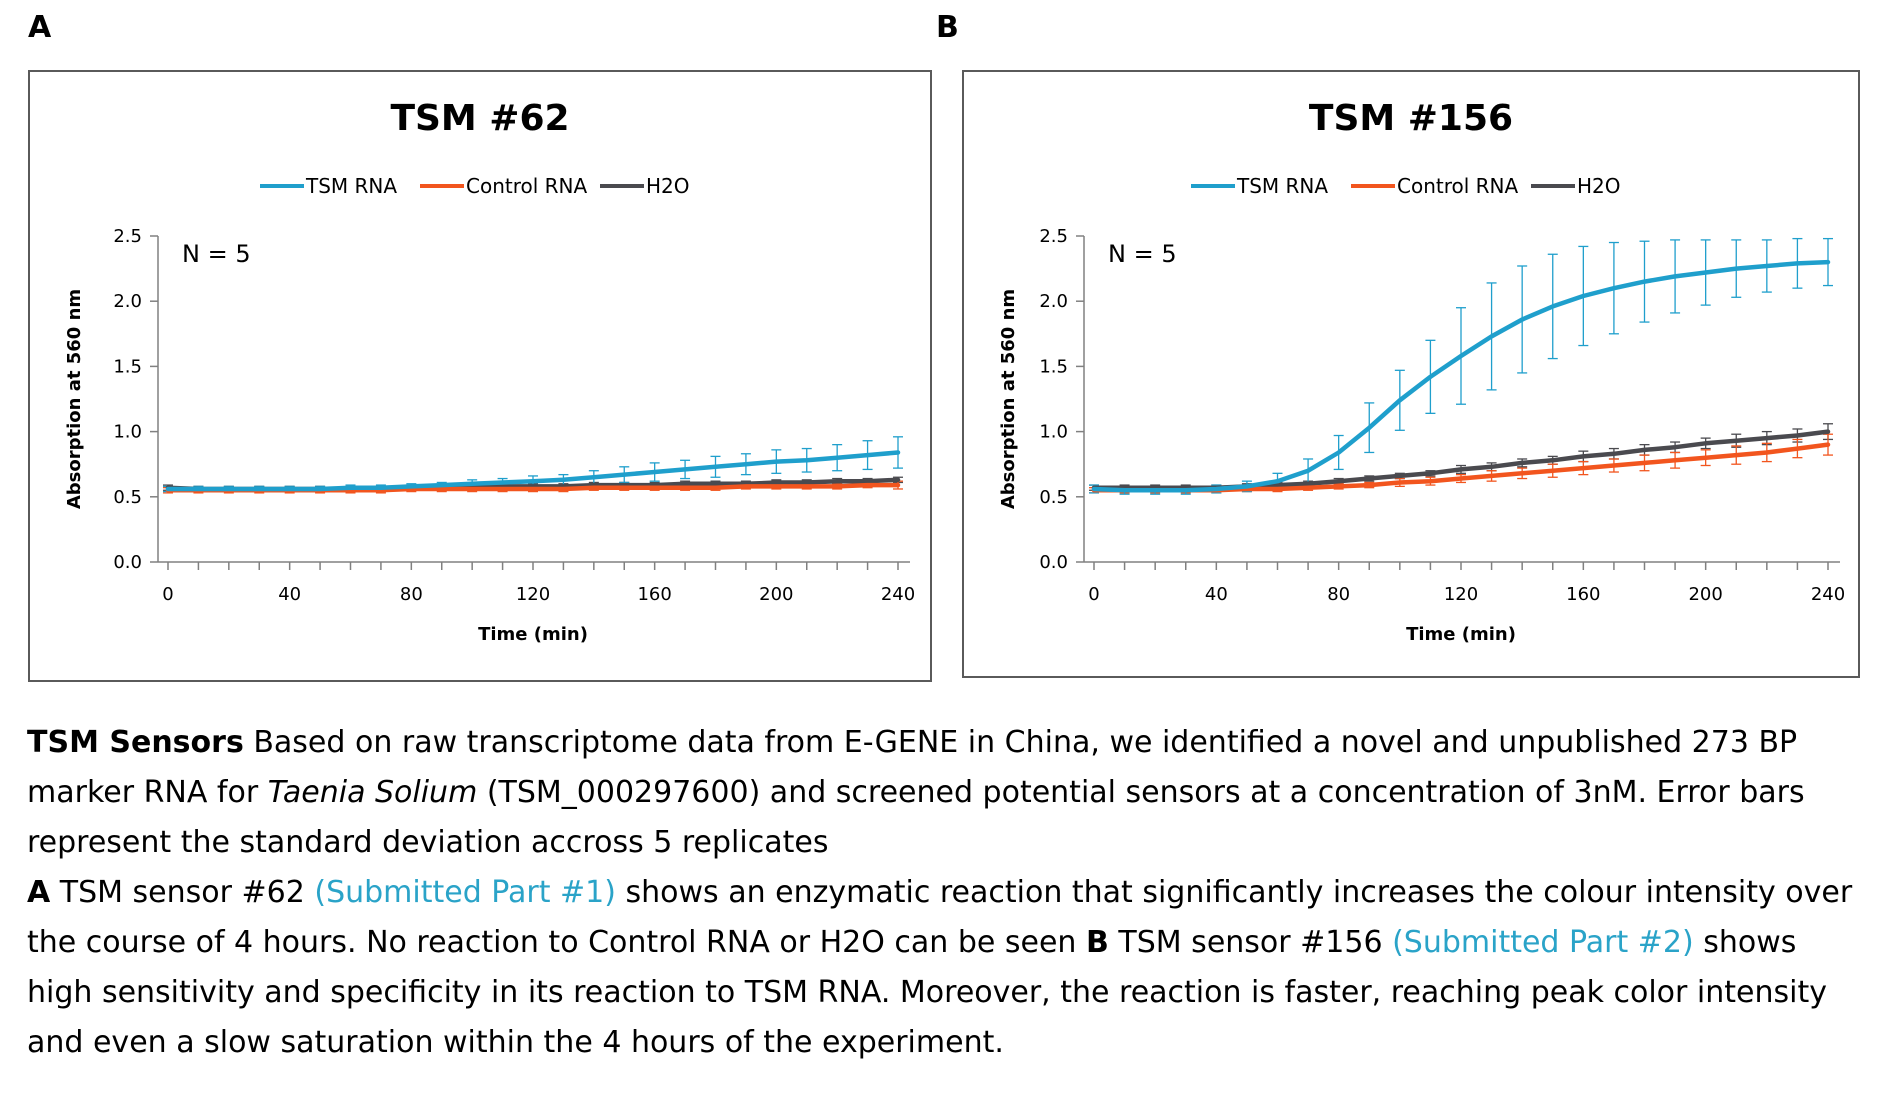  What do you see at coordinates (465, 892) in the screenshot?
I see `submitted-part-1-link: (Submitted Part #1)` at bounding box center [465, 892].